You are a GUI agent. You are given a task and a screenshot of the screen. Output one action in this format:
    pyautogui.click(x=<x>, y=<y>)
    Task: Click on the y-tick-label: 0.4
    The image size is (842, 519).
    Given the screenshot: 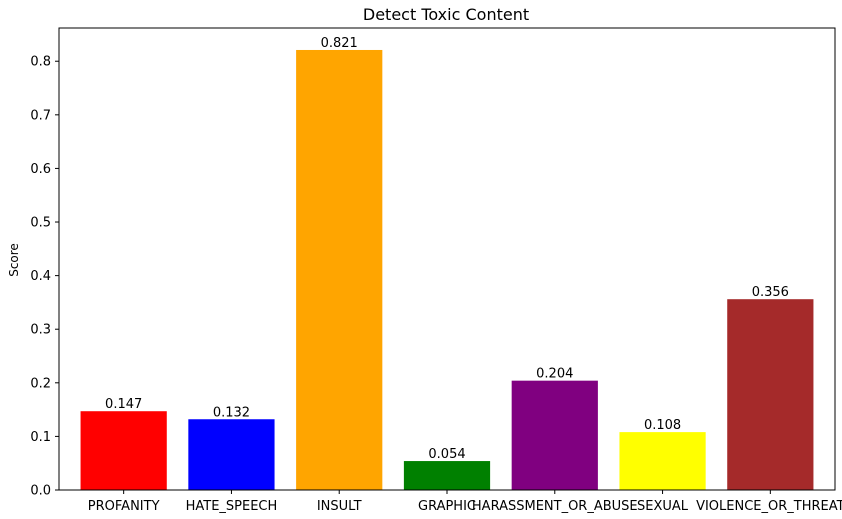 What is the action you would take?
    pyautogui.click(x=40, y=276)
    